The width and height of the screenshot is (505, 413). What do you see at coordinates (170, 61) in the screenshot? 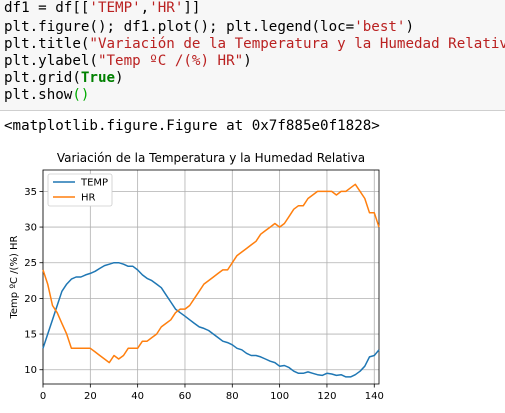
I see `code-string: "Temp ºC /(%) HR"` at bounding box center [170, 61].